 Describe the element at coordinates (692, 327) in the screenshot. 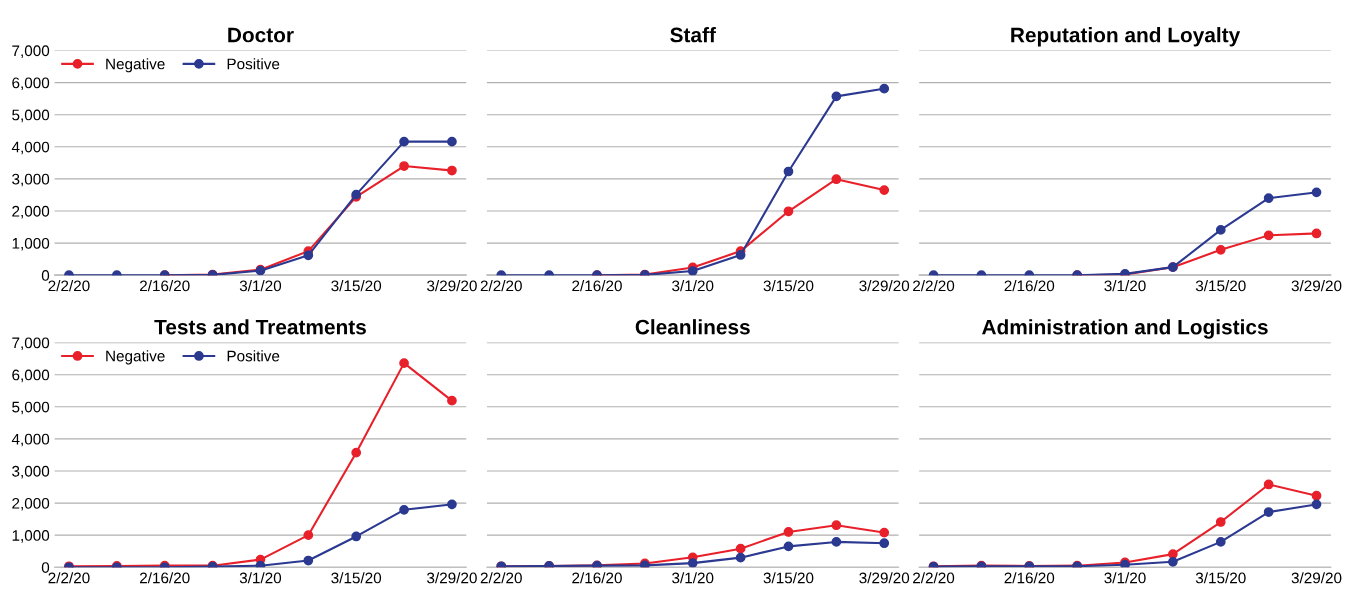

I see `chart-title: Cleanliness` at that location.